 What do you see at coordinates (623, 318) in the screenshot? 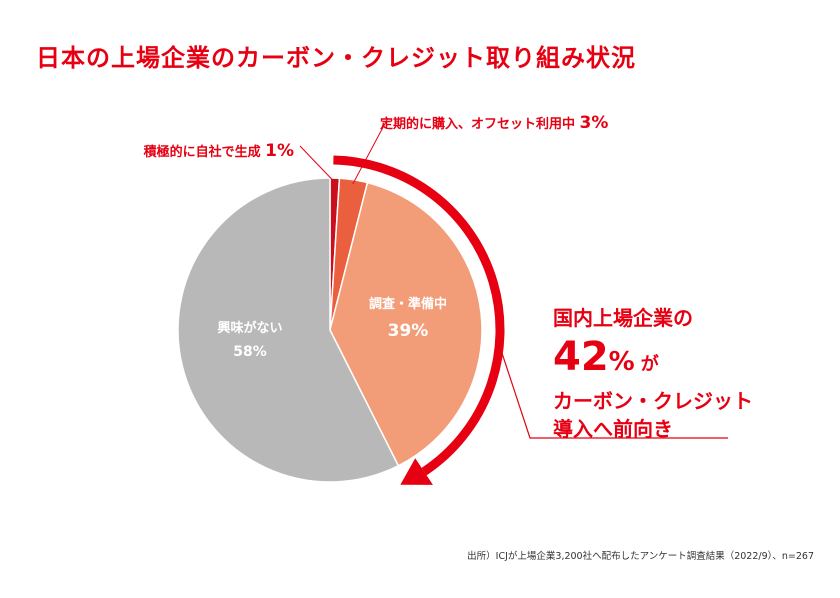
I see `callout-line1: 国内上場企業の` at bounding box center [623, 318].